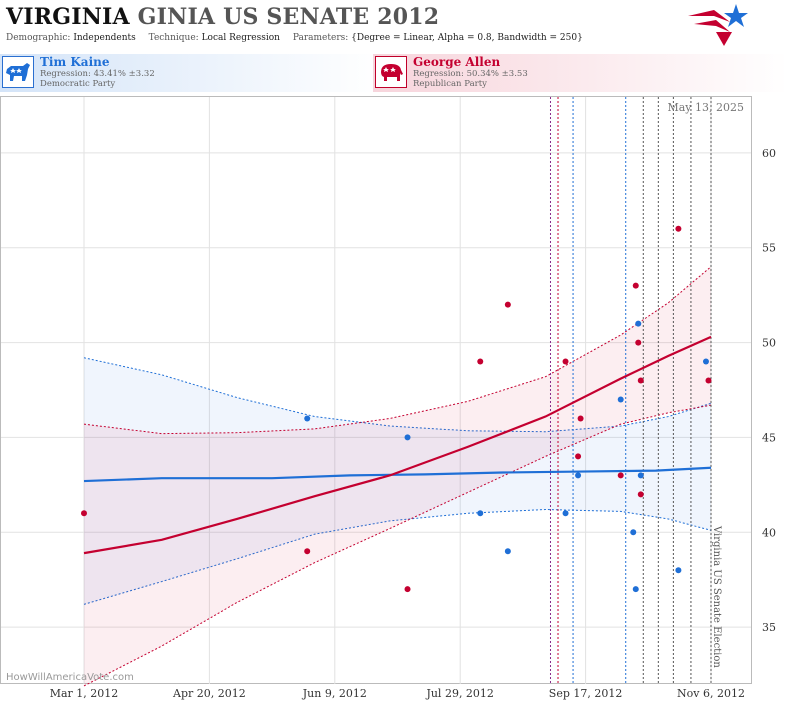 The width and height of the screenshot is (789, 704). What do you see at coordinates (97, 74) in the screenshot?
I see `dem-regression-value: Regression: 43.41% ±3.32` at bounding box center [97, 74].